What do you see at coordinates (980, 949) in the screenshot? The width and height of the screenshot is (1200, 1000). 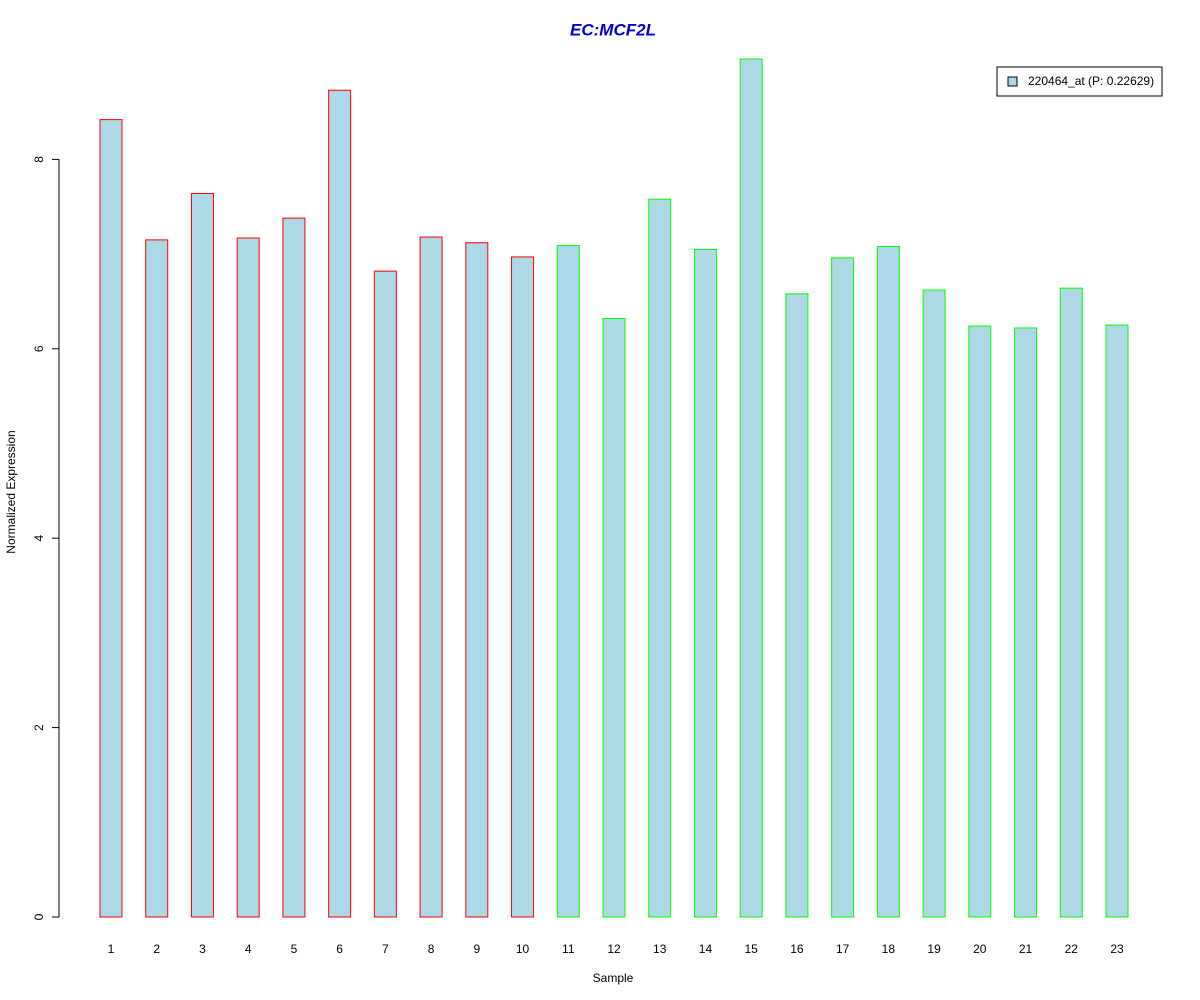 I see `x-tick-label: 20` at bounding box center [980, 949].